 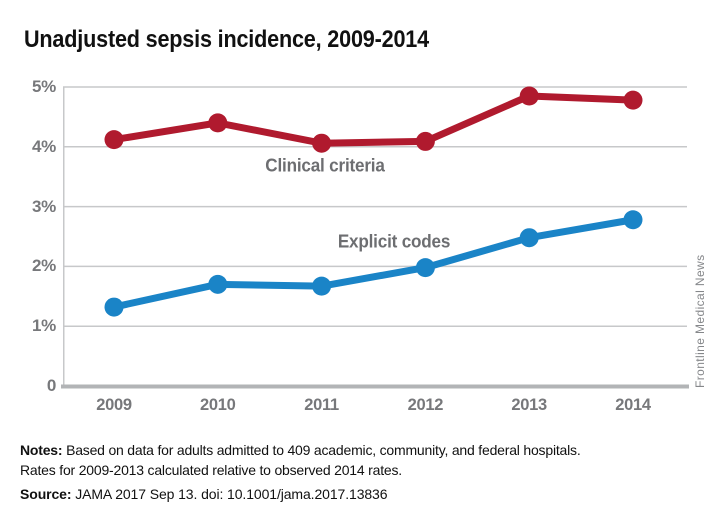 I want to click on x-tick-label-2014: 2014, so click(x=633, y=405).